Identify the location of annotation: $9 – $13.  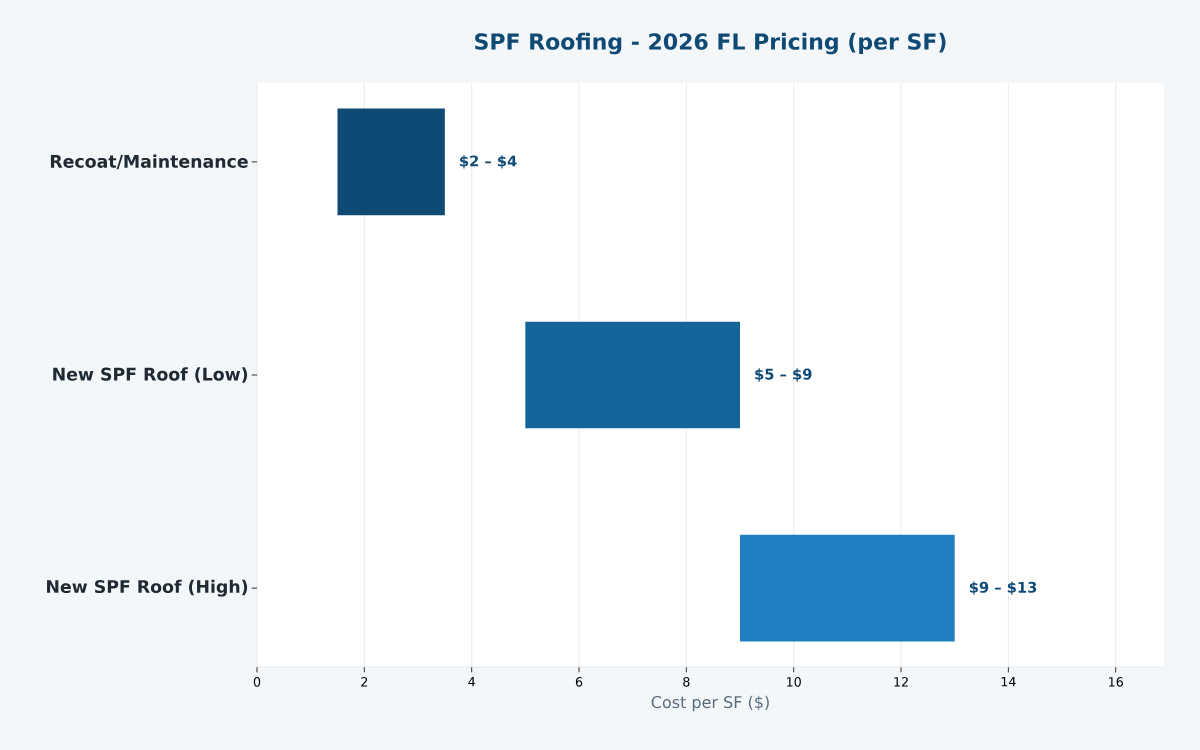
(1003, 588).